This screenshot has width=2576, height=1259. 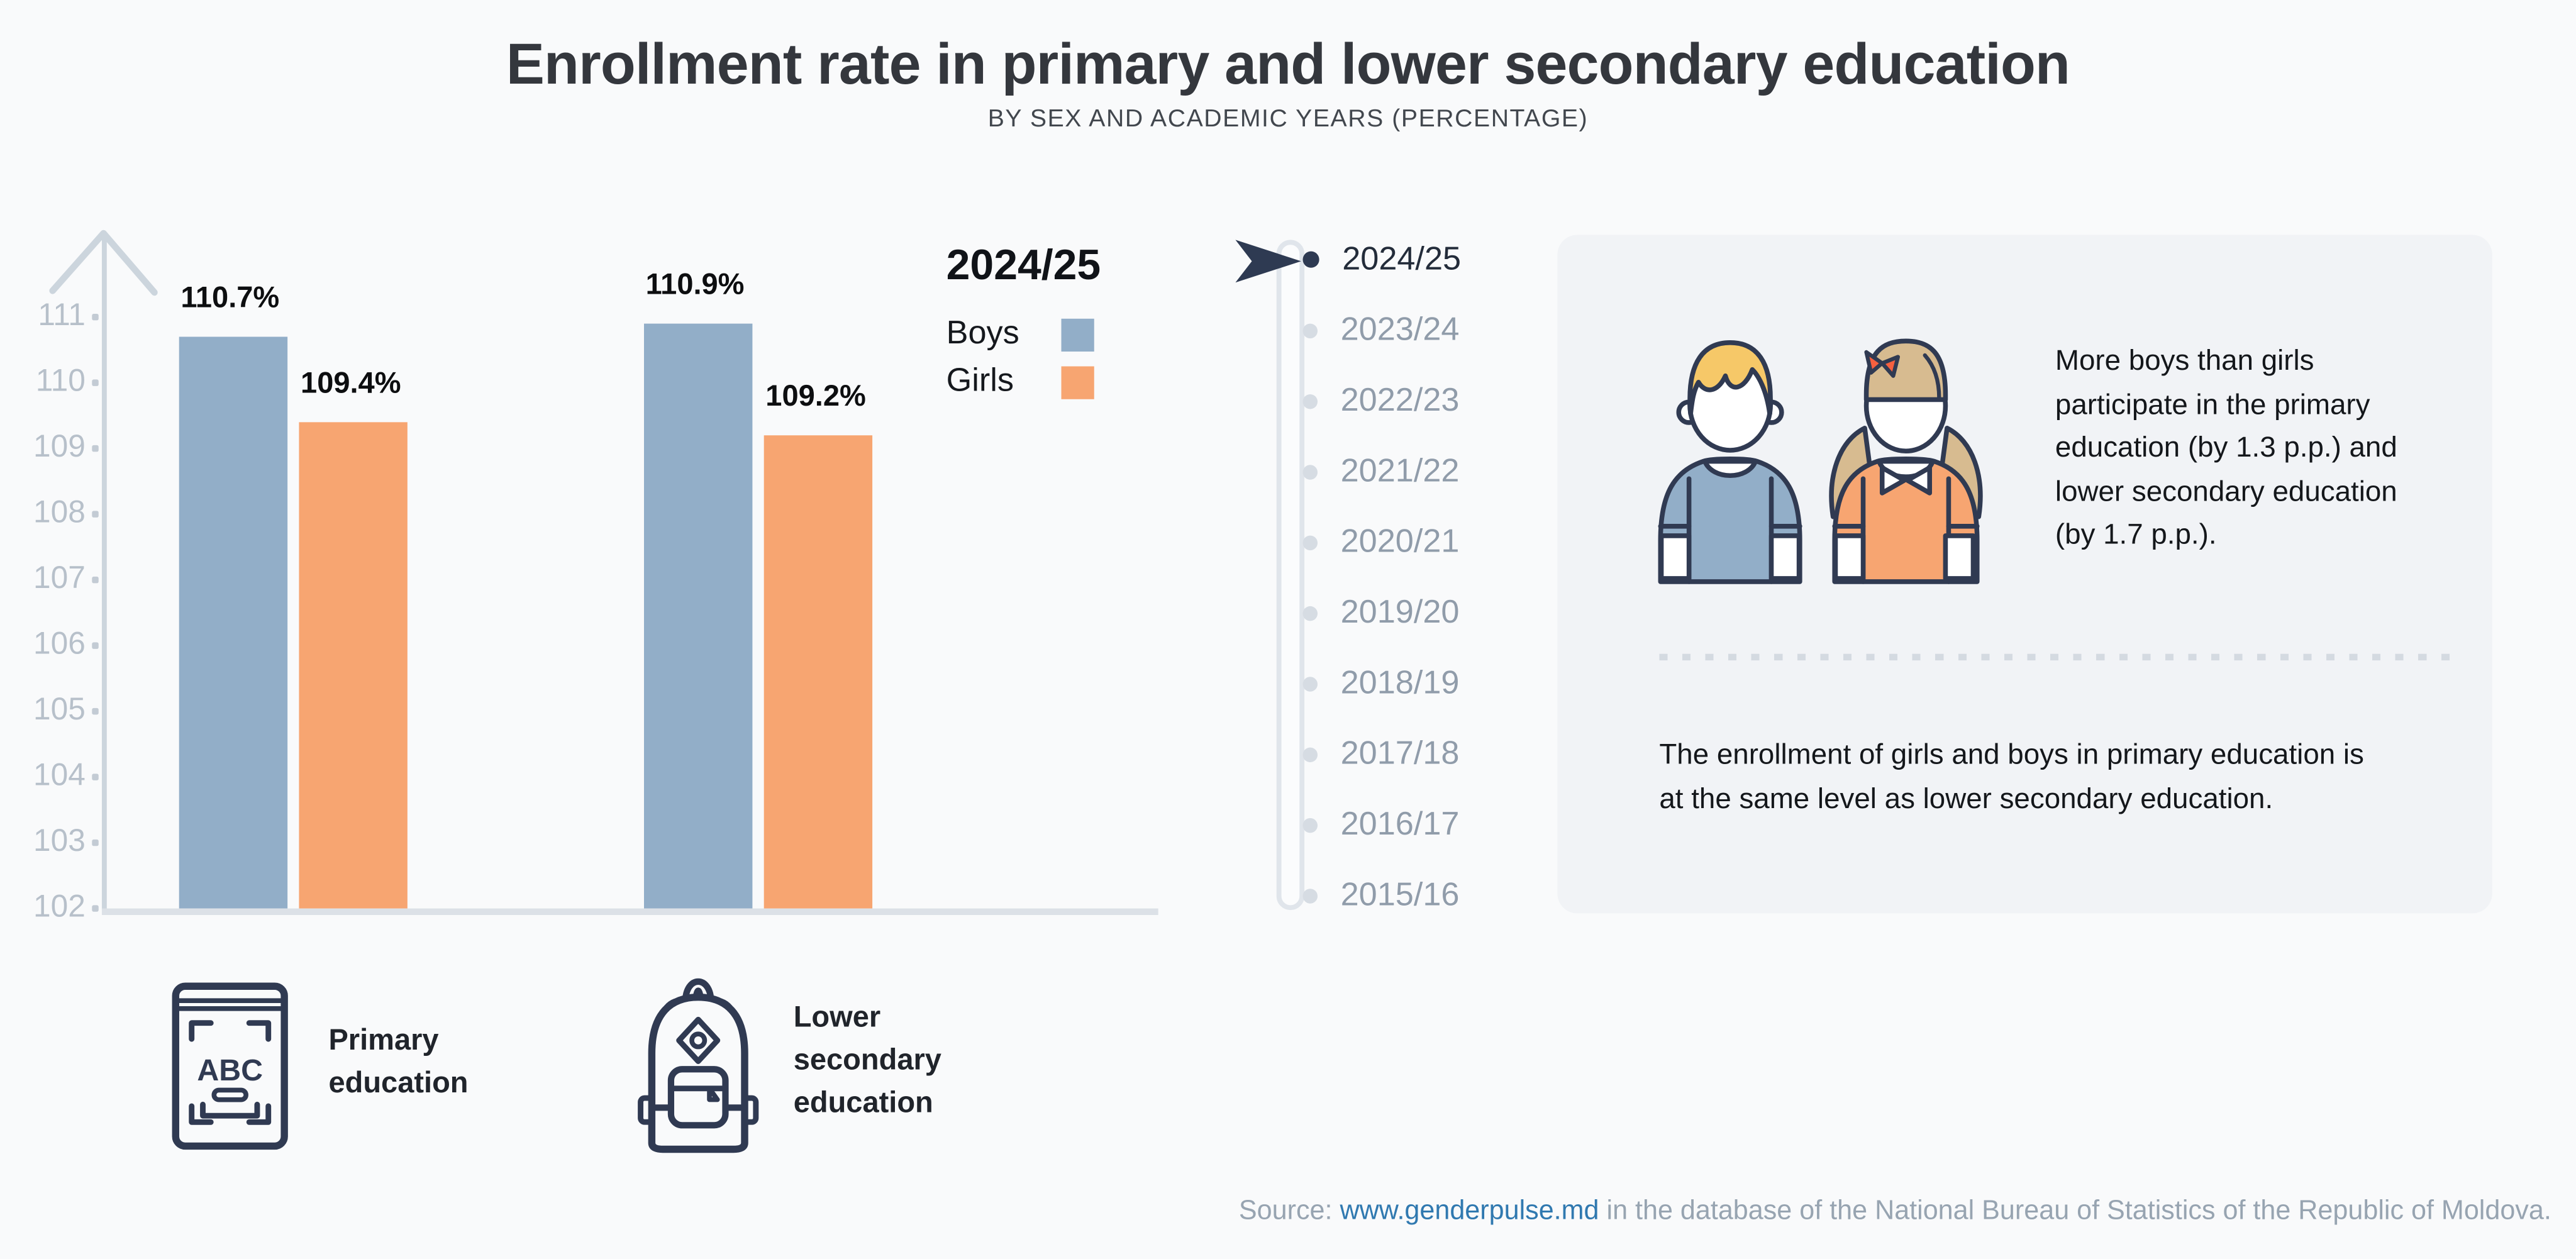 What do you see at coordinates (2226, 490) in the screenshot?
I see `text-line: lower secondary education` at bounding box center [2226, 490].